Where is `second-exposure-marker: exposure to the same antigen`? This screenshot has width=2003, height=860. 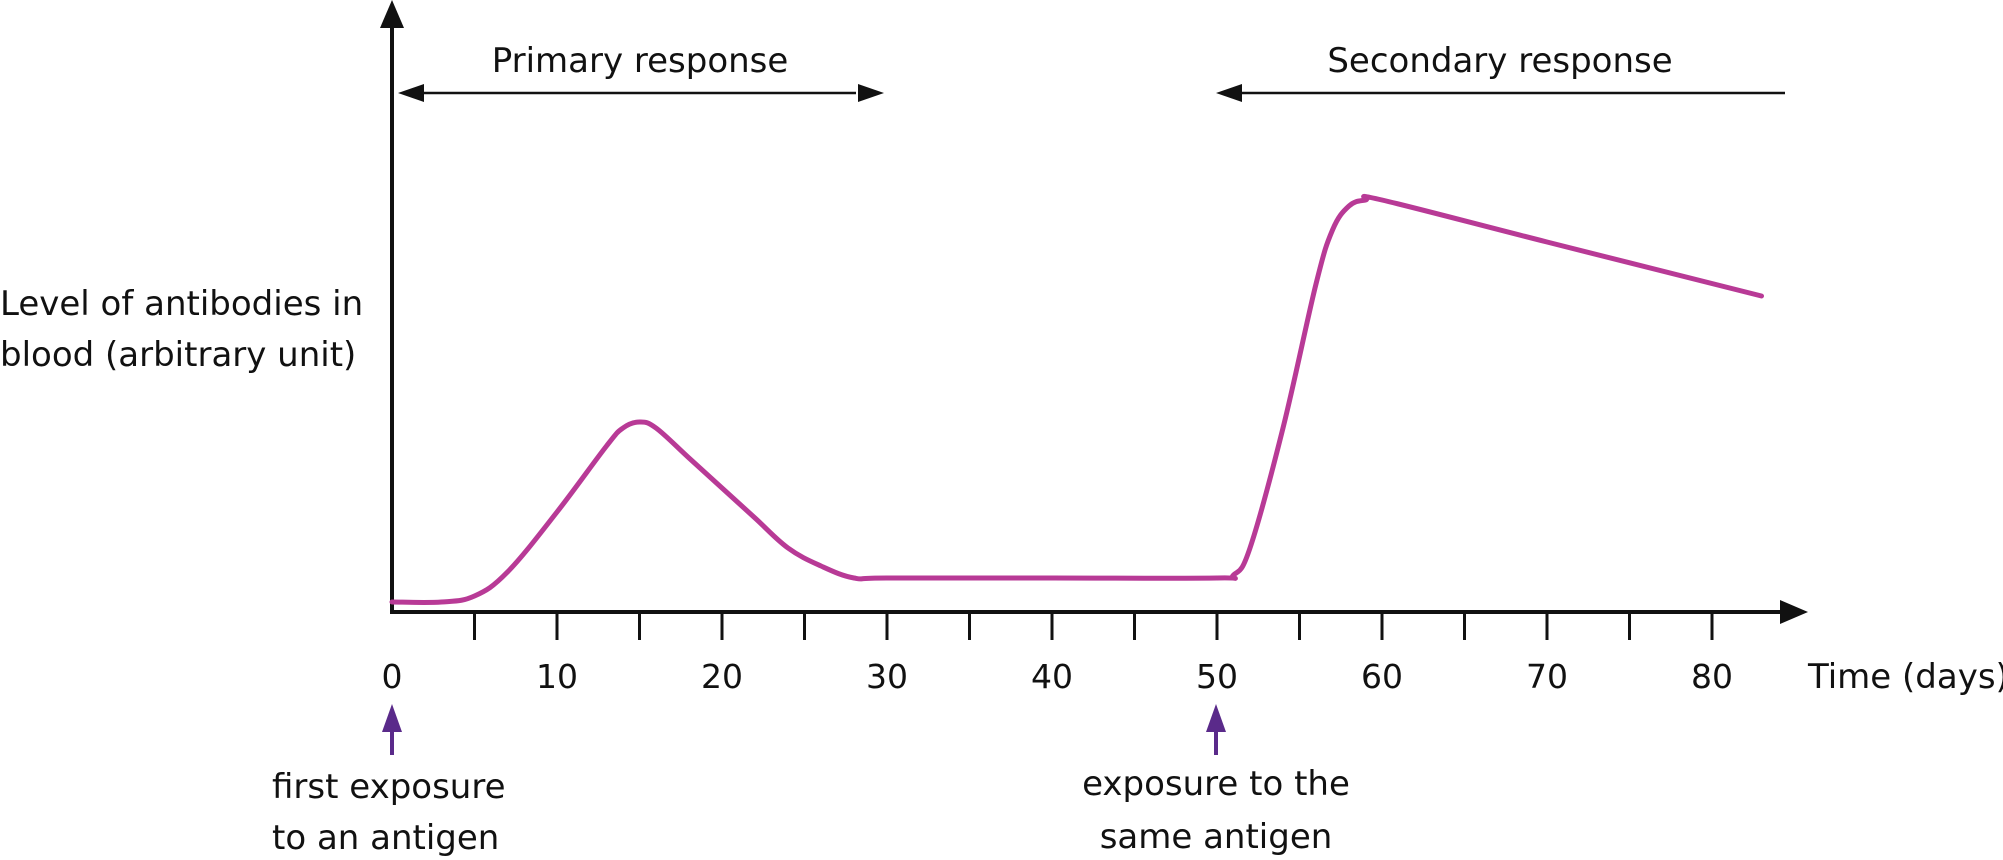
second-exposure-marker: exposure to the same antigen is located at coordinates (1216, 780).